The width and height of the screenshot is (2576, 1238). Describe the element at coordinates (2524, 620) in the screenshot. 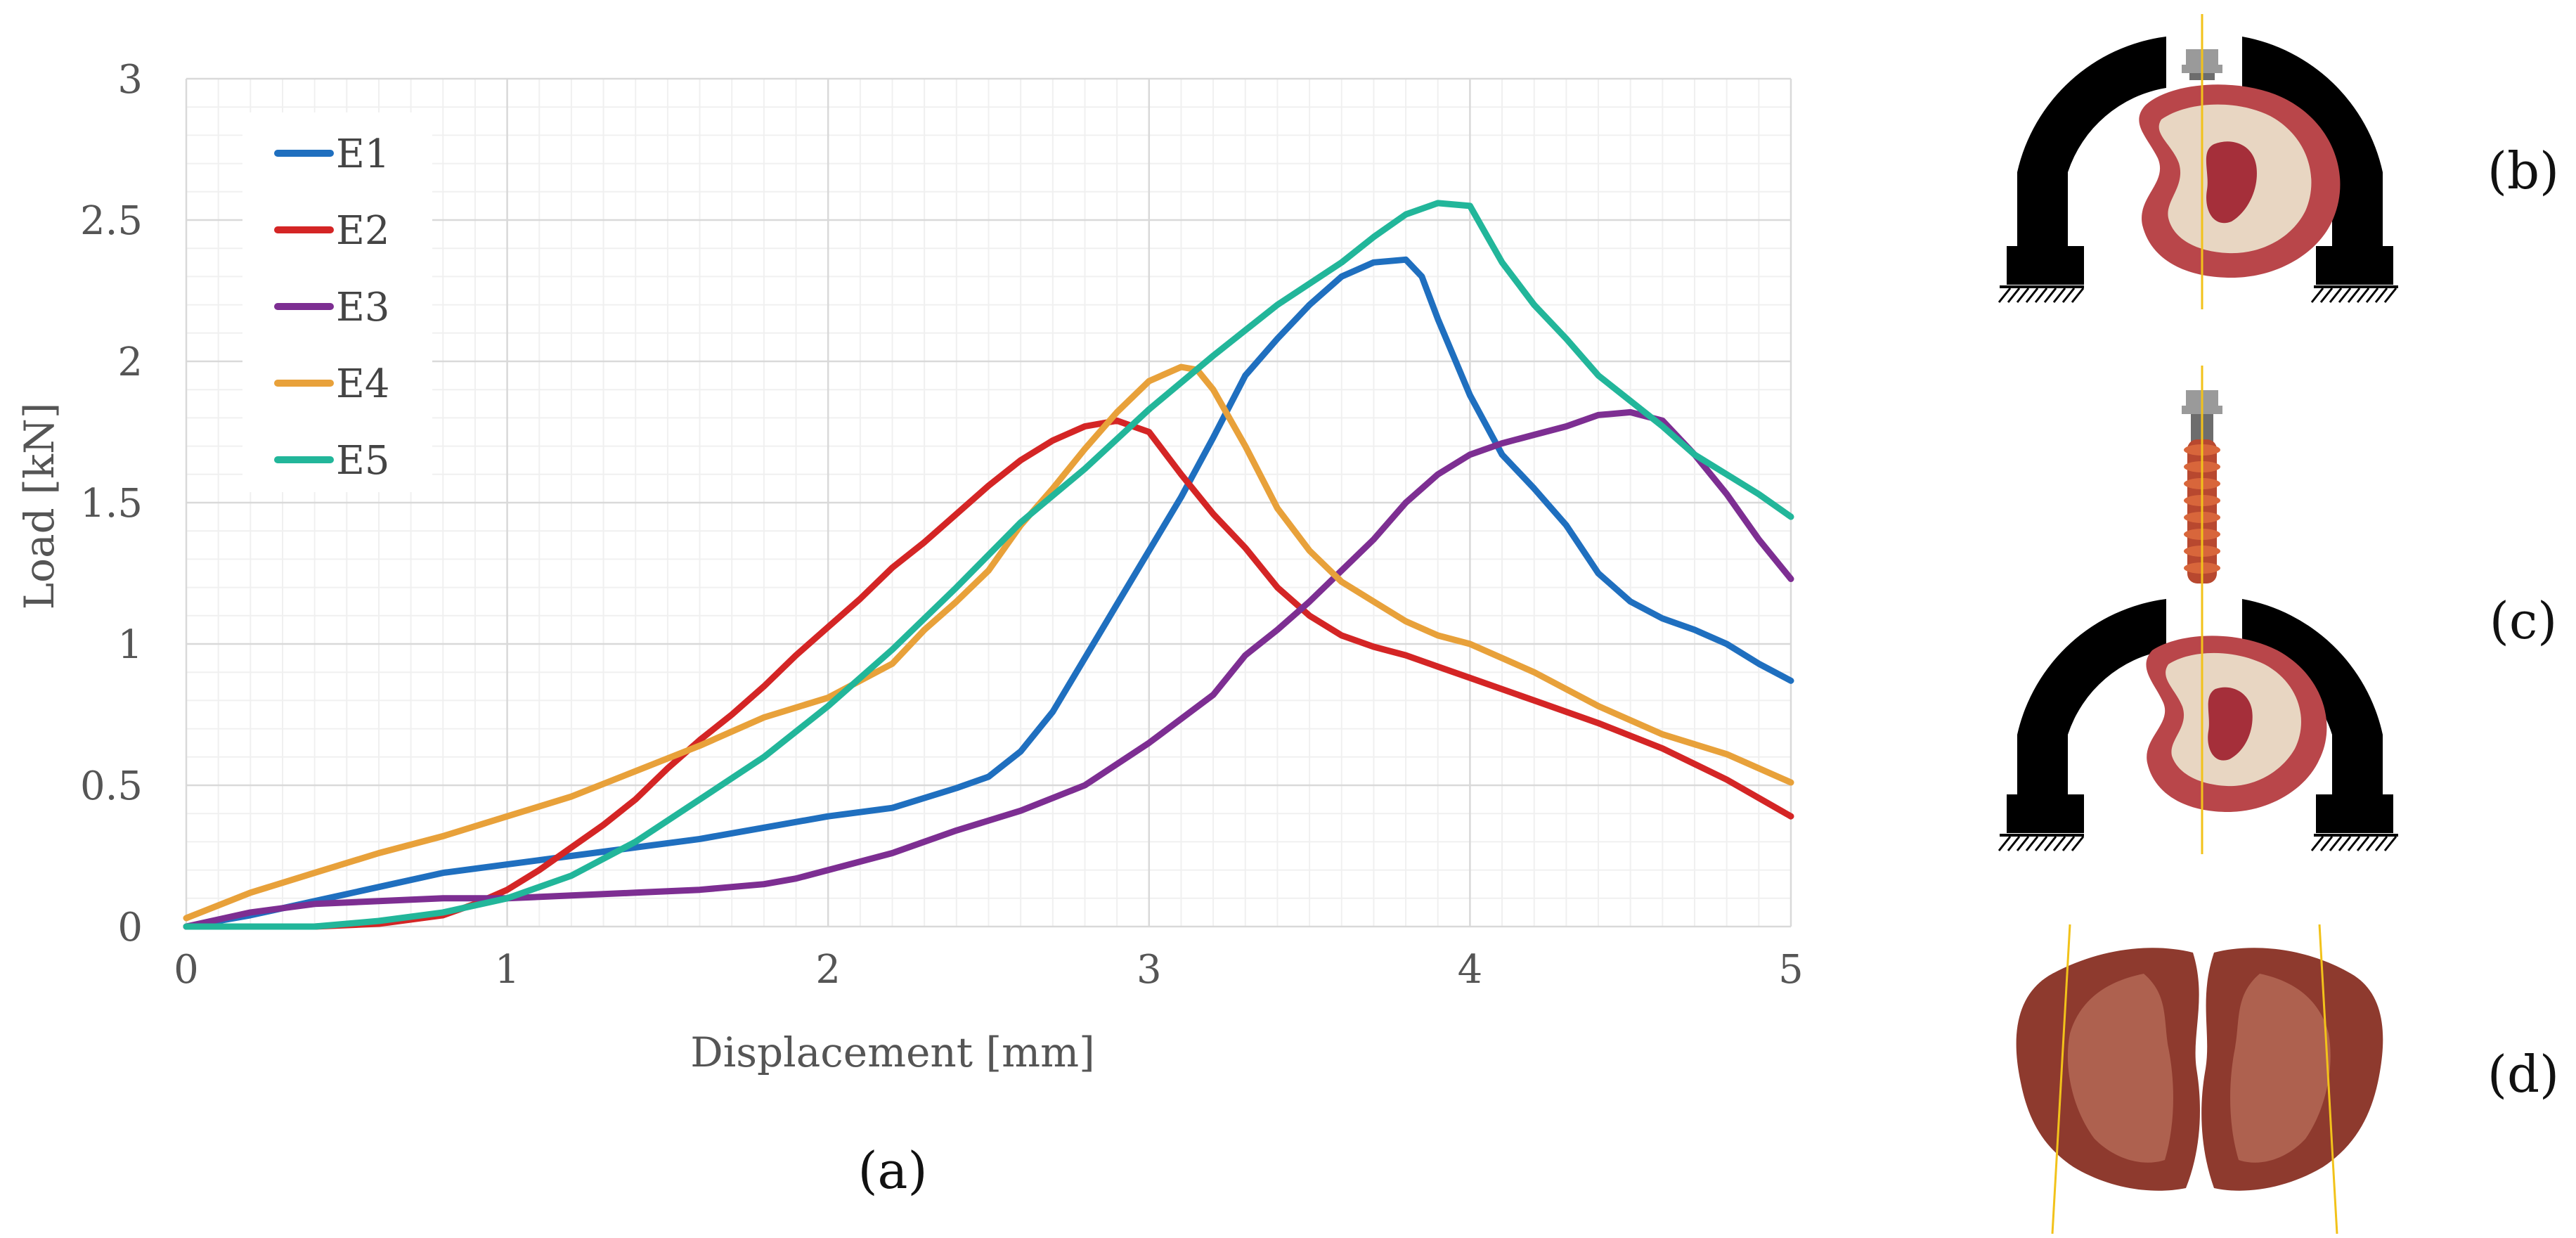

I see `panel-label-c: (c)` at that location.